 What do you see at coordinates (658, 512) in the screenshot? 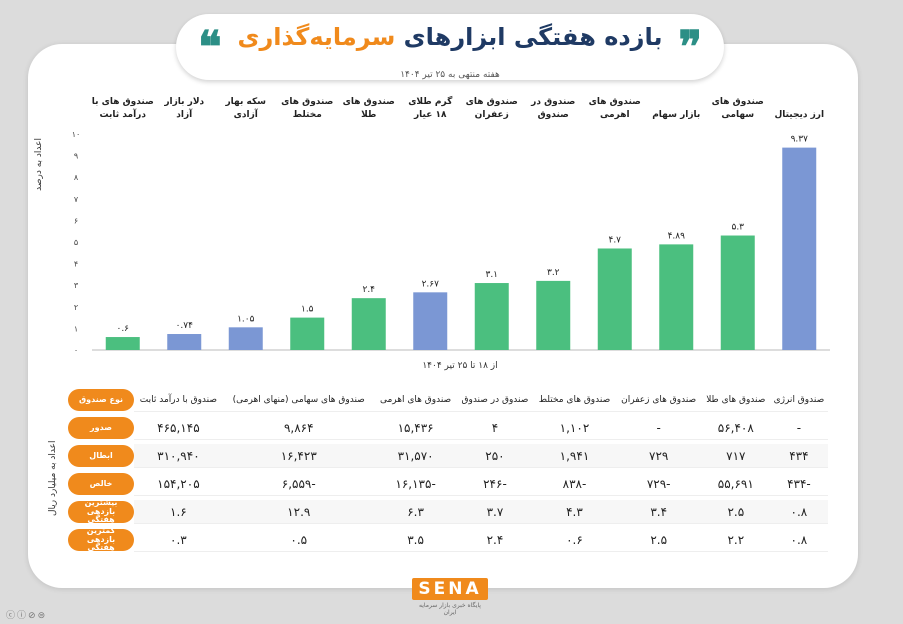
I see `table-cell: ۳.۴` at bounding box center [658, 512].